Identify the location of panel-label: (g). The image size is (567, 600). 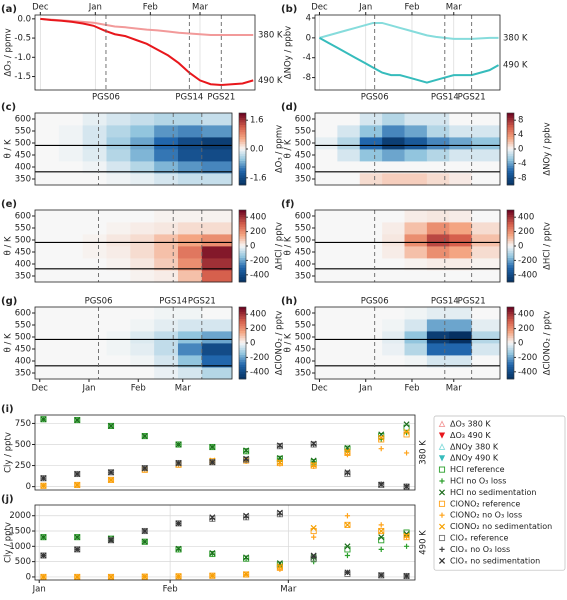
(9, 301).